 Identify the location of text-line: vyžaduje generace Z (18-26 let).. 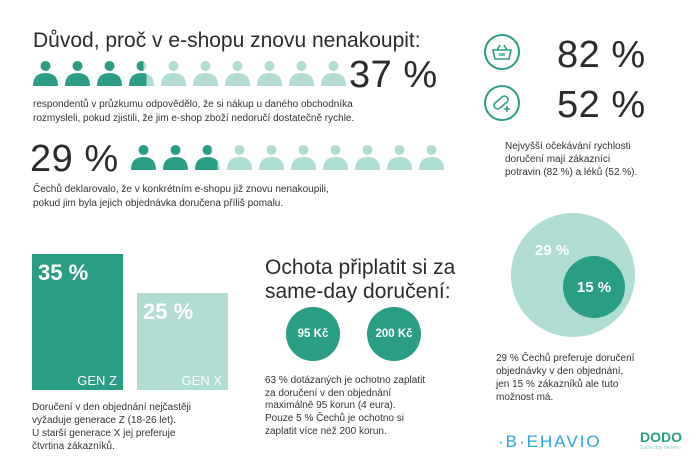
(104, 420).